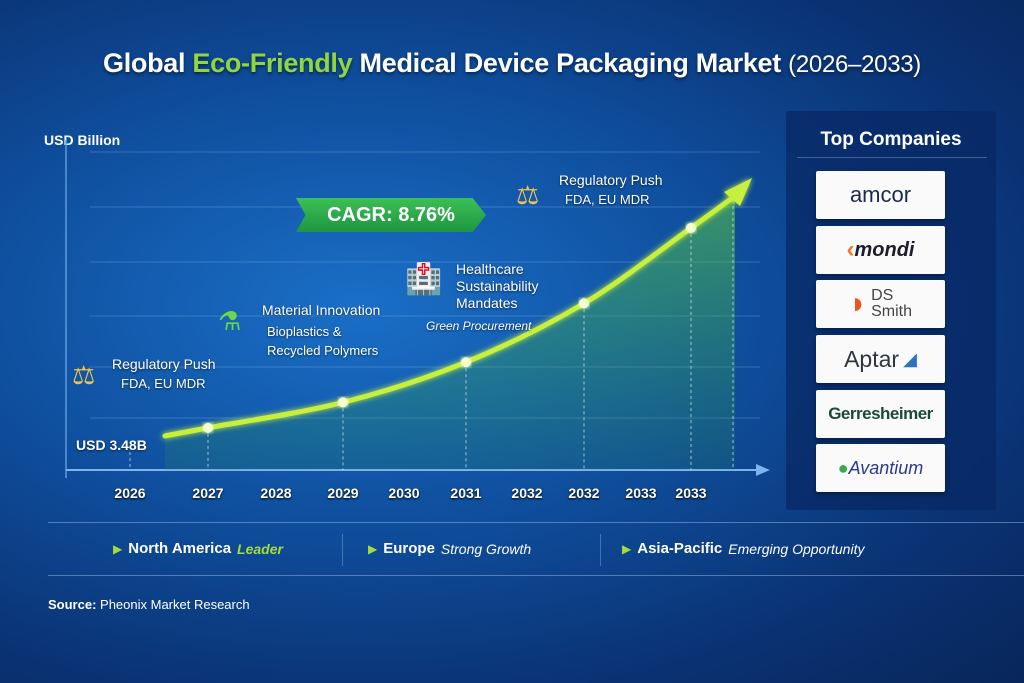  I want to click on company-logo-mondi: ‹ mondi, so click(880, 250).